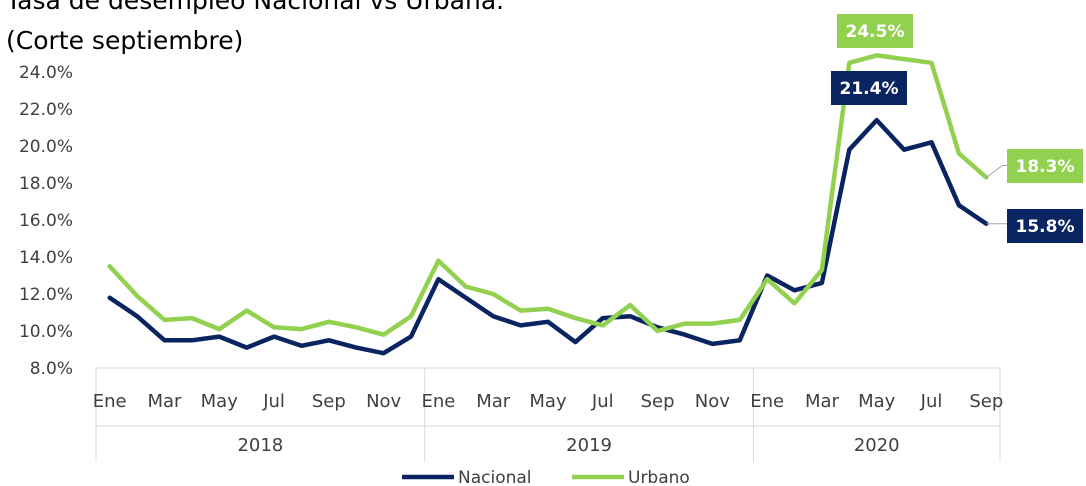 The height and width of the screenshot is (486, 1086). Describe the element at coordinates (46, 332) in the screenshot. I see `y-tick-label: 10.0%` at that location.